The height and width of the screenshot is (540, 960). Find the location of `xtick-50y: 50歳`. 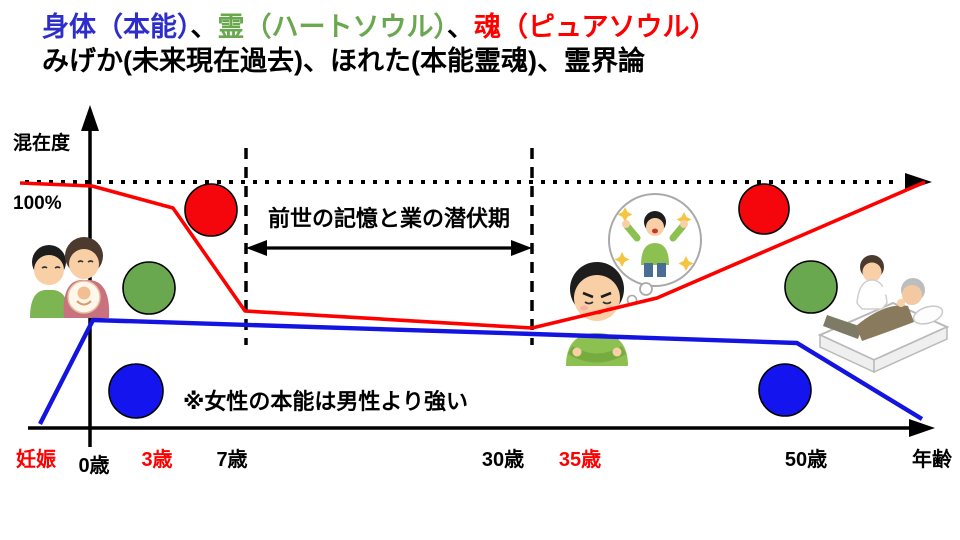

xtick-50y: 50歳 is located at coordinates (806, 460).